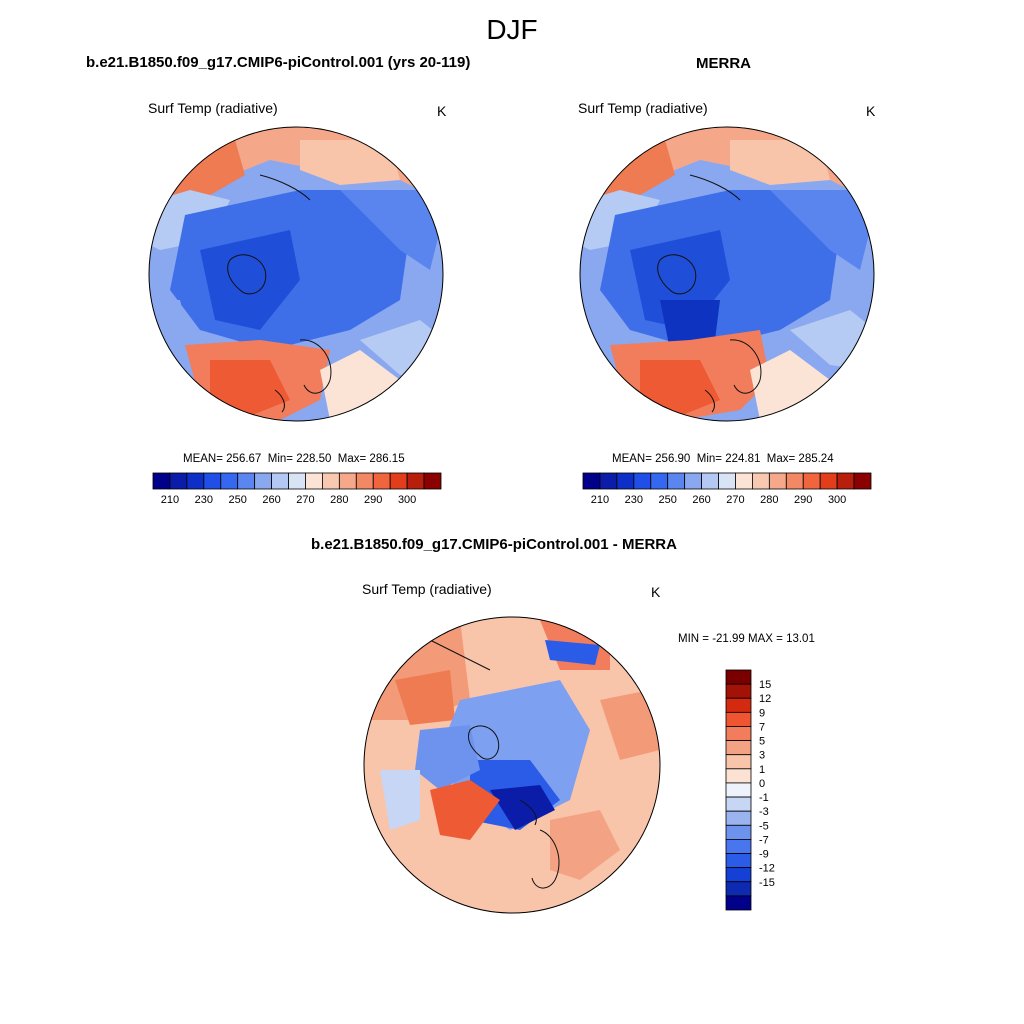 This screenshot has width=1024, height=1024. What do you see at coordinates (765, 699) in the screenshot?
I see `colorbar-tick-label: 12` at bounding box center [765, 699].